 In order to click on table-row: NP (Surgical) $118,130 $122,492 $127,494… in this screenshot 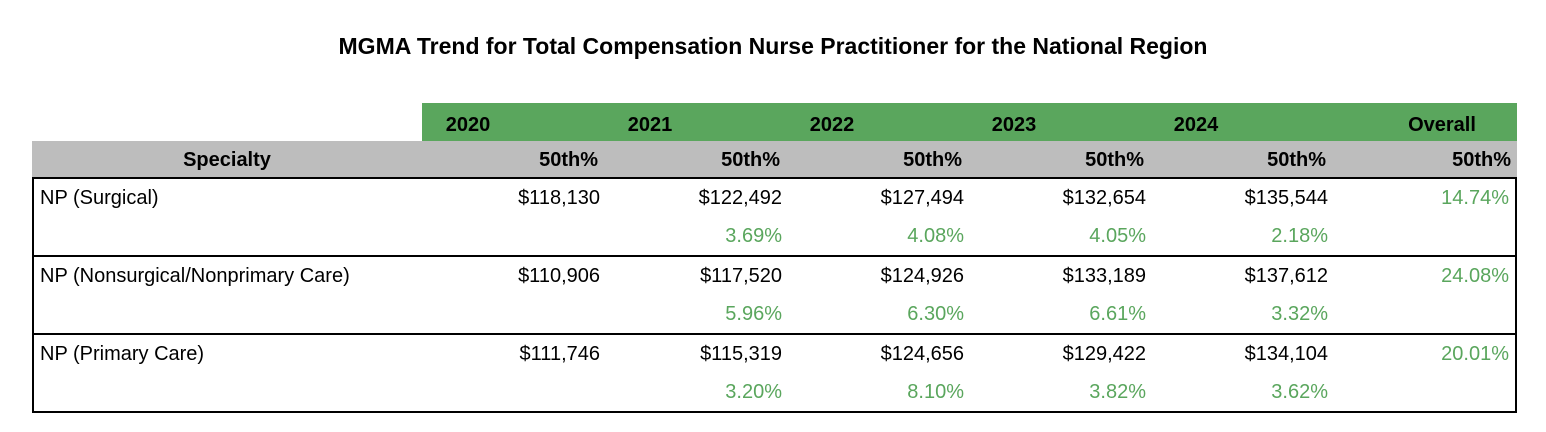, I will do `click(774, 198)`.